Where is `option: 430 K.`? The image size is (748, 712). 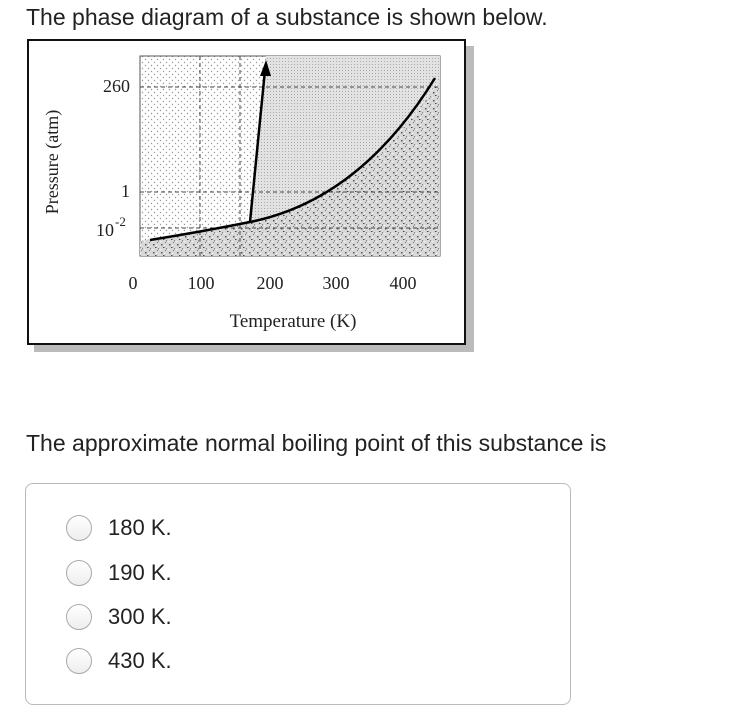
option: 430 K. is located at coordinates (119, 661).